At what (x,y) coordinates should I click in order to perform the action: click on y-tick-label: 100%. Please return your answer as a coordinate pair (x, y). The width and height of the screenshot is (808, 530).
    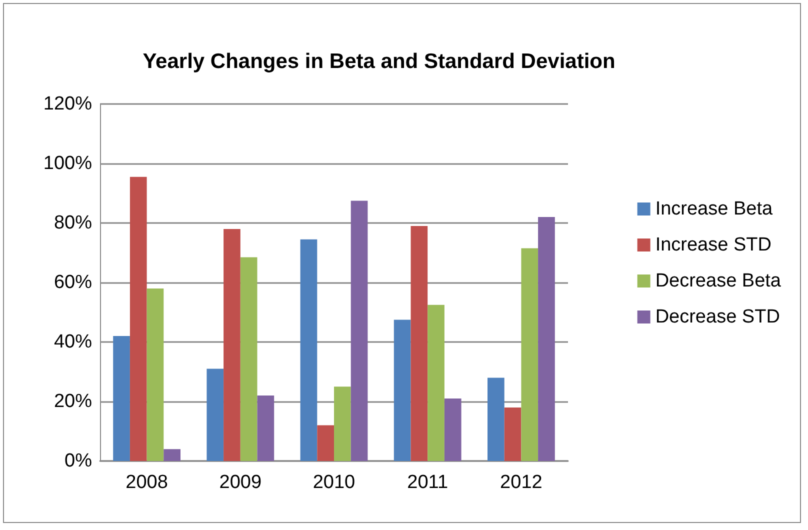
    Looking at the image, I should click on (67, 163).